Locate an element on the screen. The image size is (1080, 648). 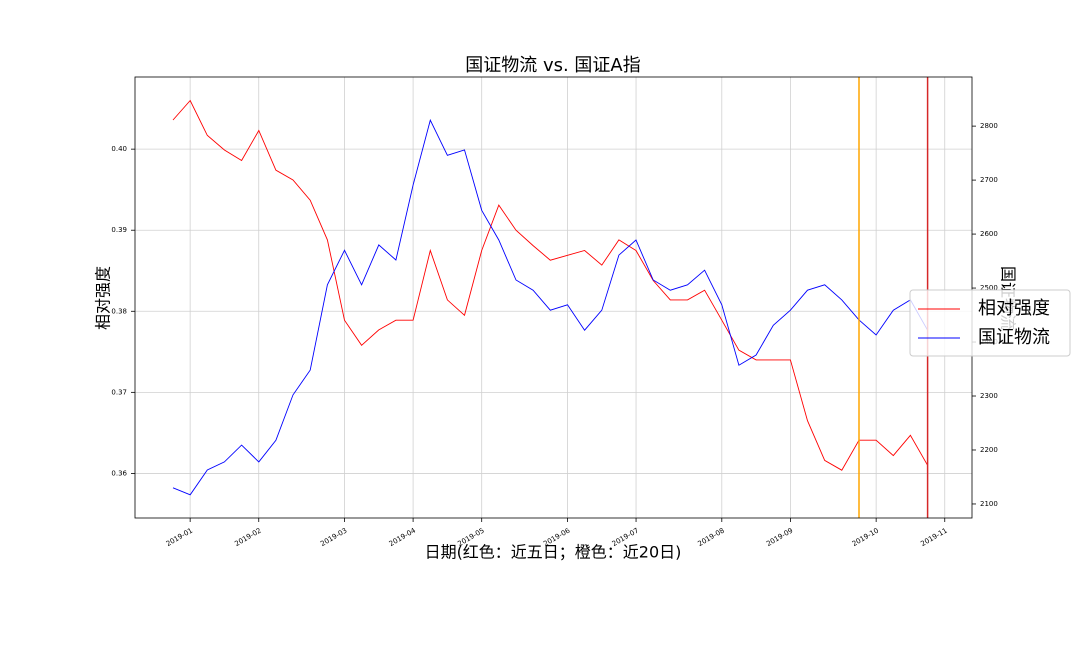
legend-box is located at coordinates (990, 323).